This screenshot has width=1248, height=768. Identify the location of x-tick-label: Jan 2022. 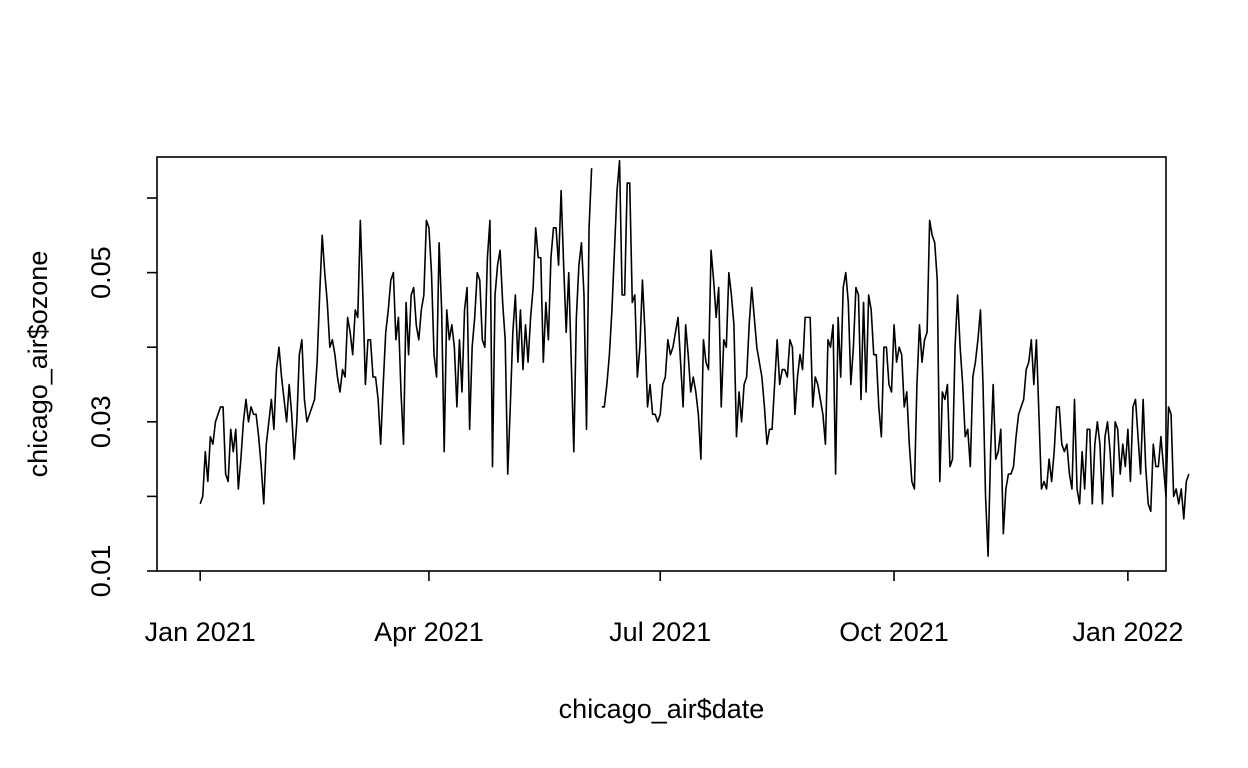
(1127, 632).